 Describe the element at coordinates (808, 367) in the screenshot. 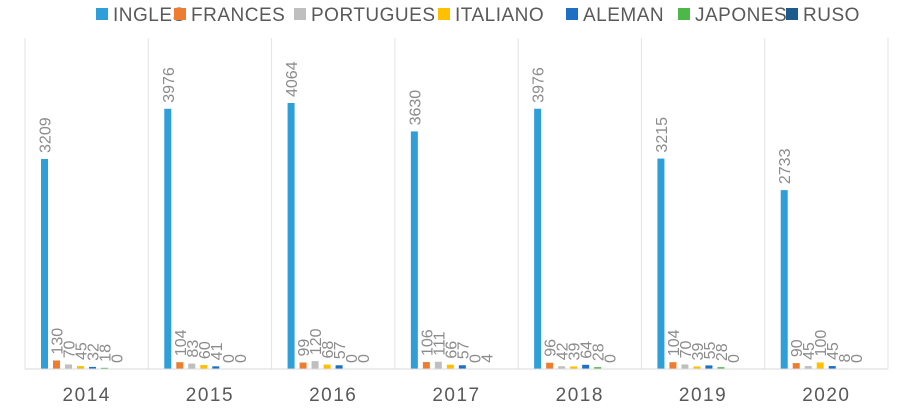

I see `bar-portugues-2020` at that location.